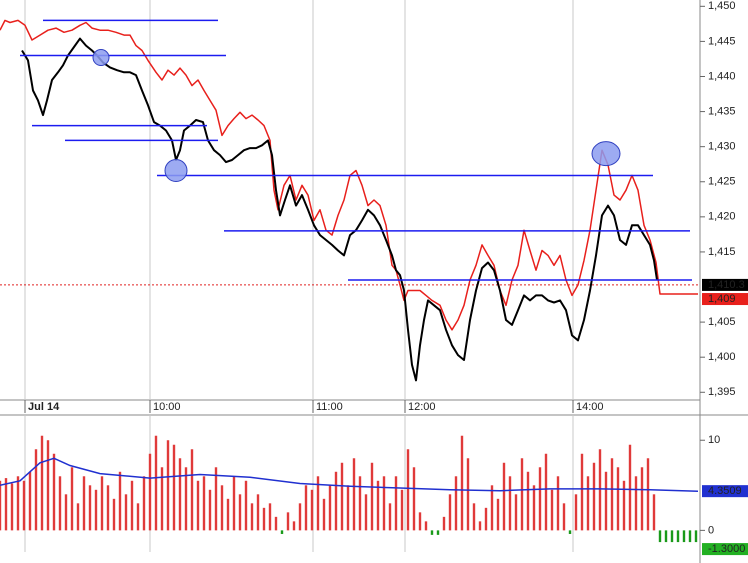  I want to click on x-tick-label: 11:00, so click(329, 407).